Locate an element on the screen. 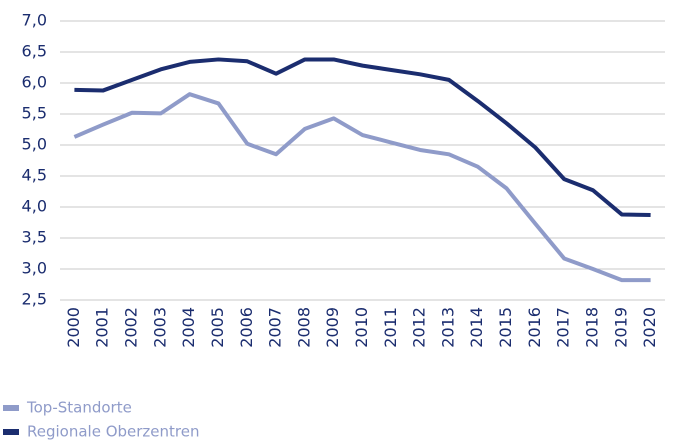 The image size is (673, 443). x-tick-label: 2014 is located at coordinates (476, 327).